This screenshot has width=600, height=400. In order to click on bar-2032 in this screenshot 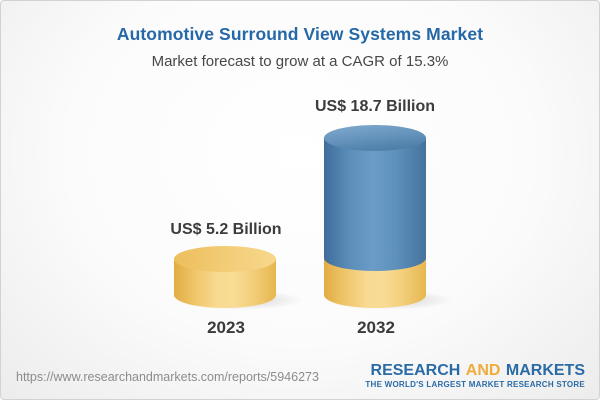, I will do `click(375, 216)`.